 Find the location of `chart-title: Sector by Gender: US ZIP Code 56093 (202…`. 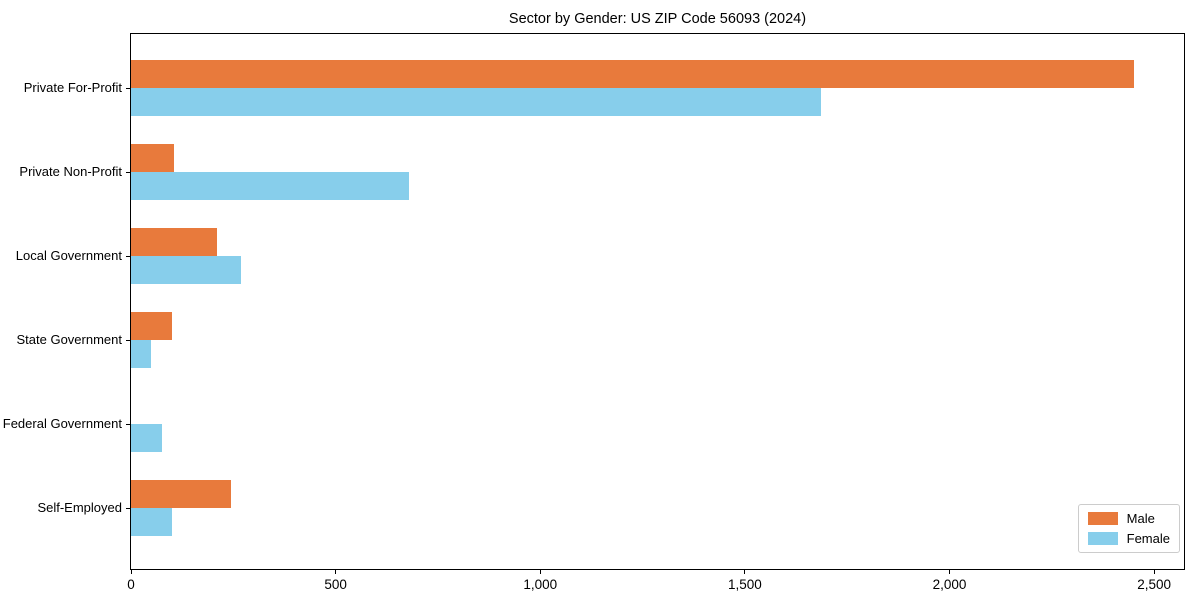

chart-title: Sector by Gender: US ZIP Code 56093 (202… is located at coordinates (657, 19).